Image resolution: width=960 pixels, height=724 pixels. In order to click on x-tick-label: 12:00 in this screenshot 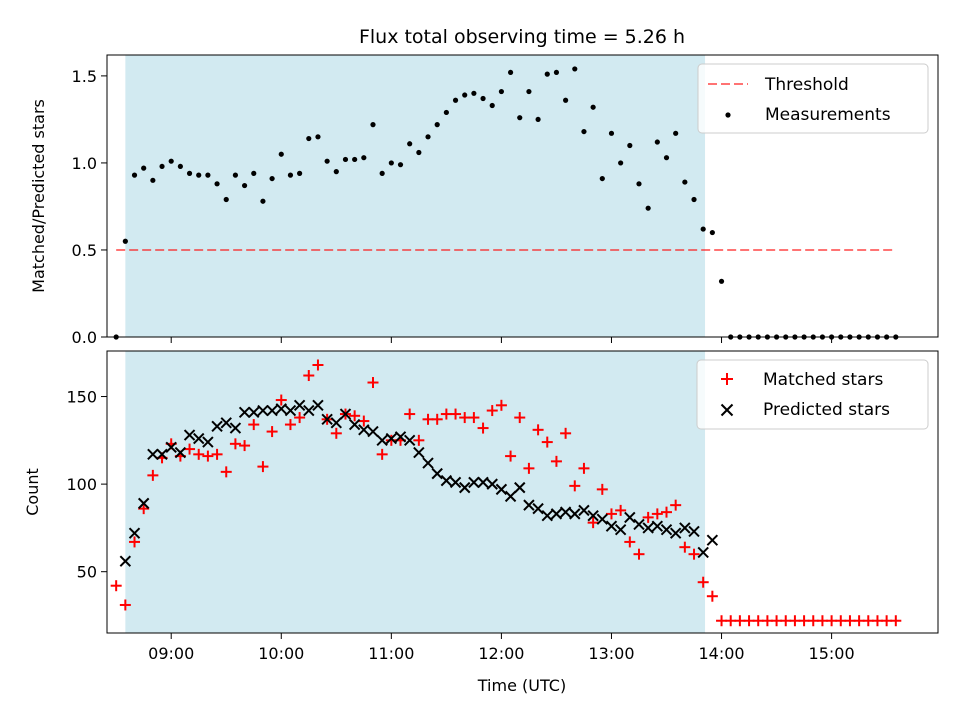, I will do `click(501, 653)`.